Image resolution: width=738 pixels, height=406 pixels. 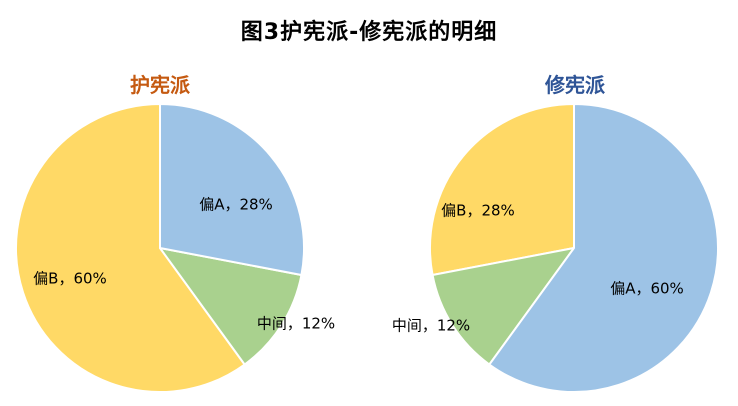 What do you see at coordinates (431, 326) in the screenshot?
I see `slice-label-right-1: 中间，12%` at bounding box center [431, 326].